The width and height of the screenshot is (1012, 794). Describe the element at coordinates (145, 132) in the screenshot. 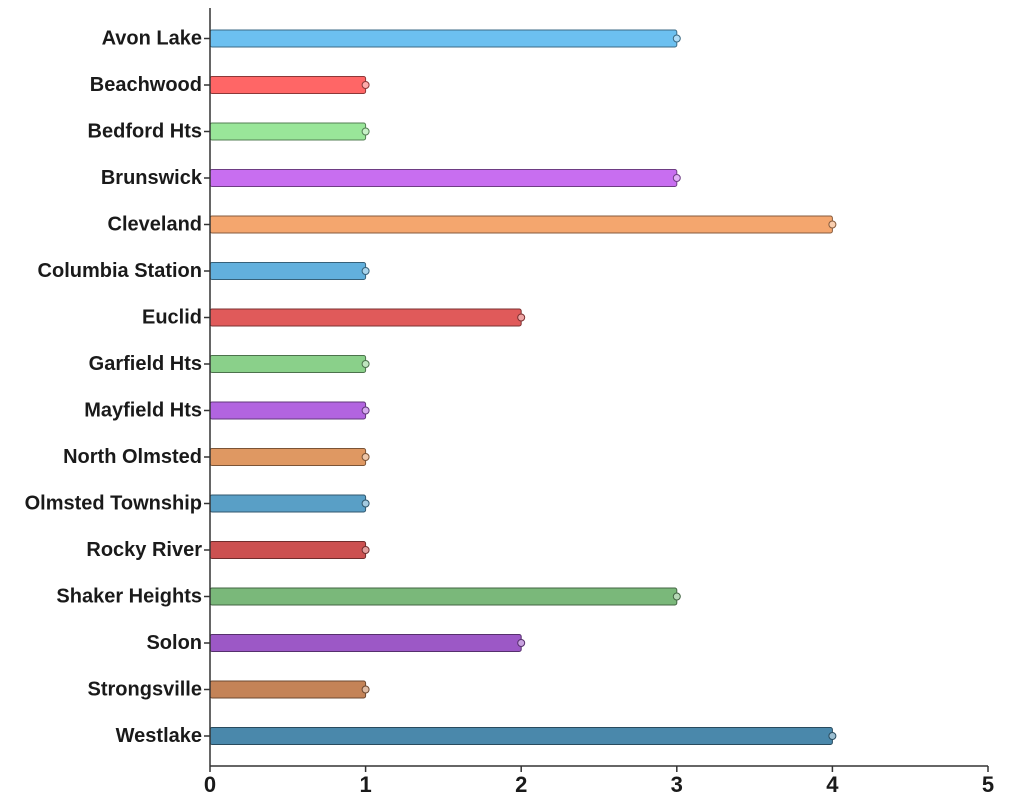

I see `category-label-bedford-hts: Bedford Hts` at that location.